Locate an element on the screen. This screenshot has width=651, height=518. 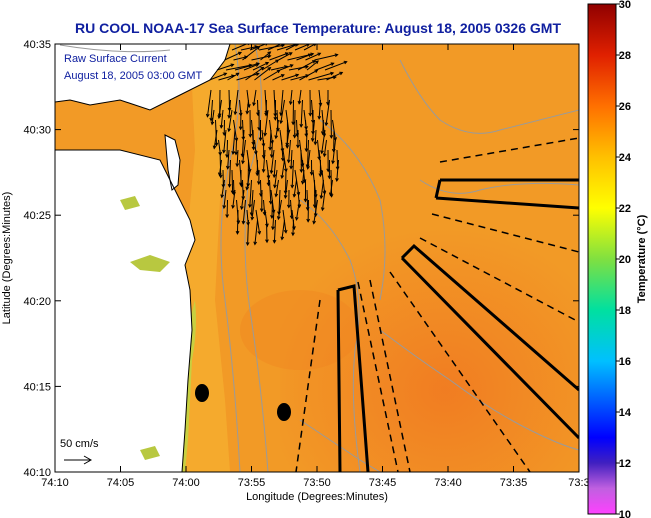
surface-current-vectors is located at coordinates (276, 145).